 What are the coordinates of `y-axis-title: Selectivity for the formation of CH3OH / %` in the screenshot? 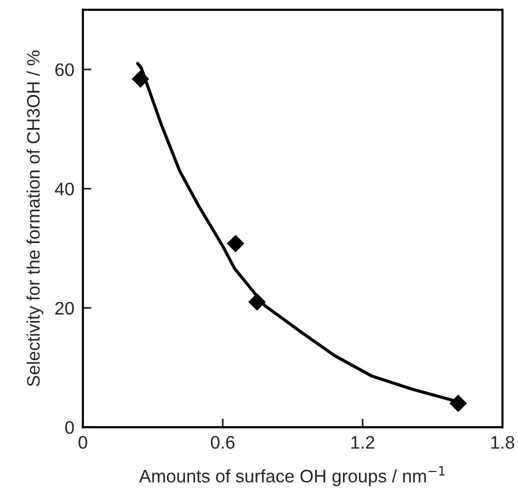 It's located at (35, 218).